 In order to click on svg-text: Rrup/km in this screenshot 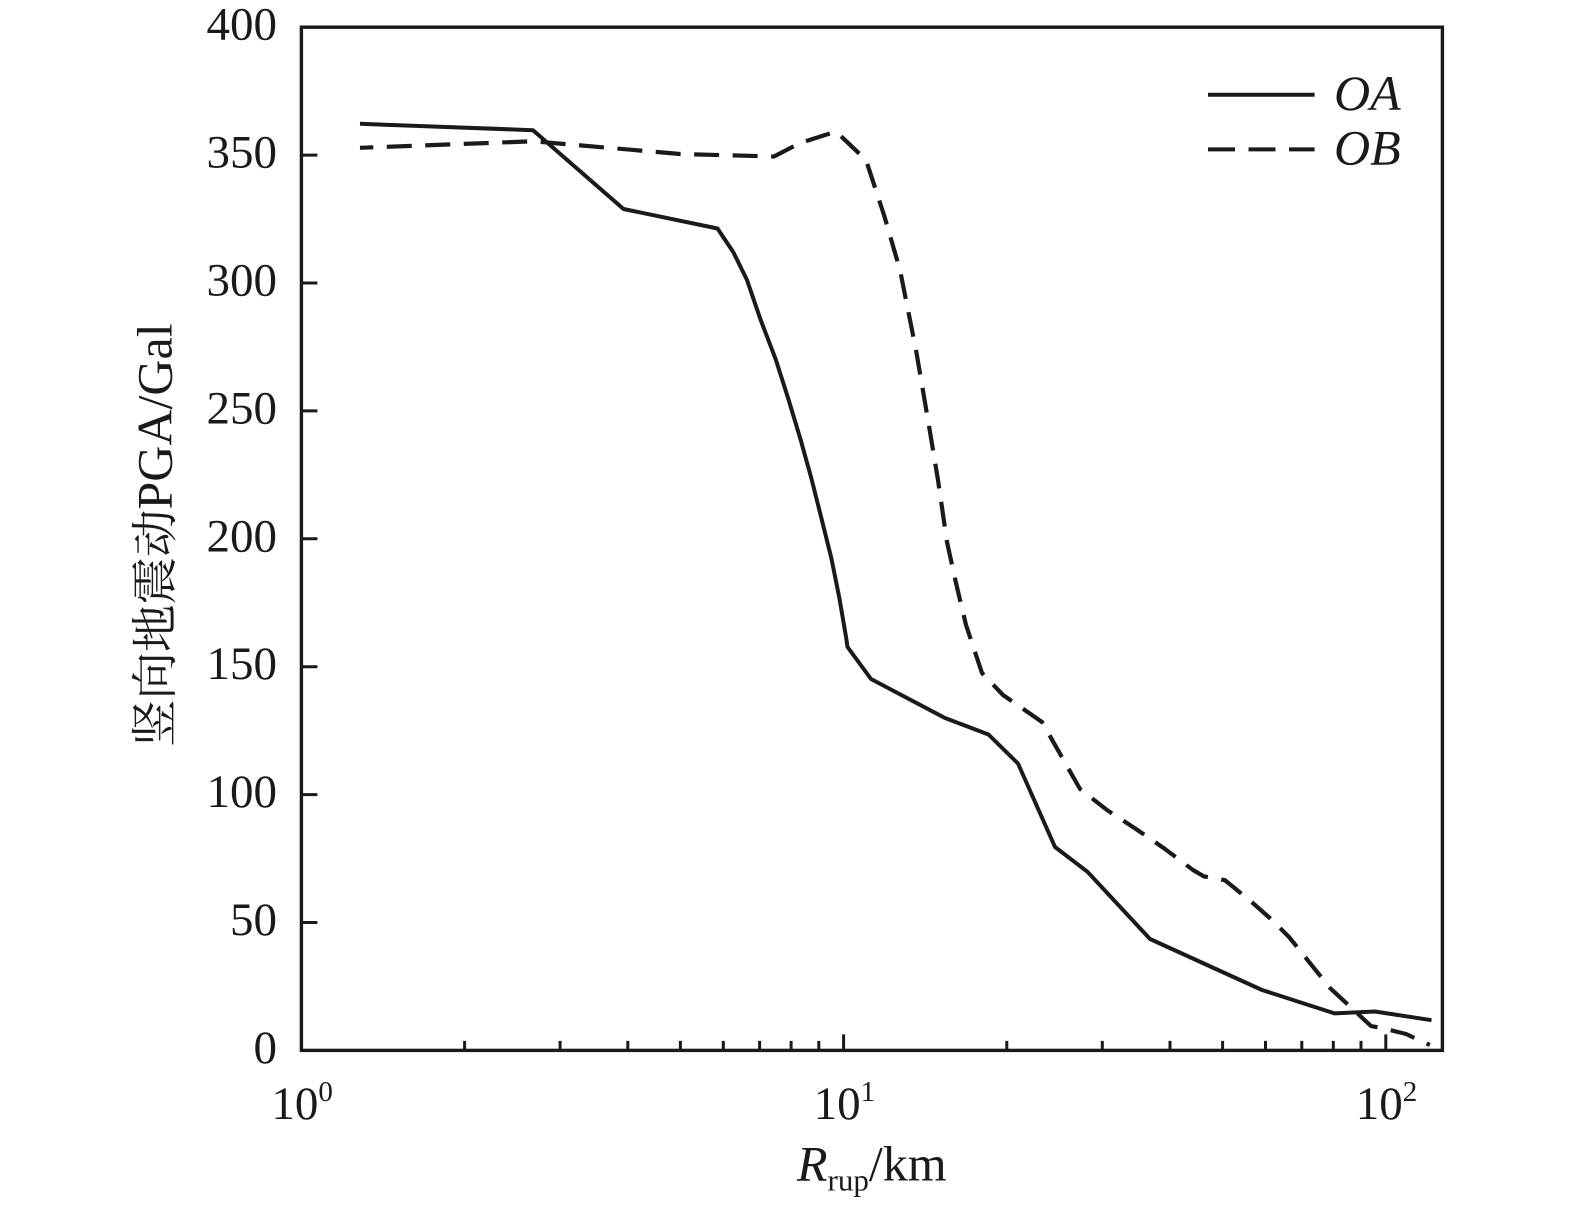, I will do `click(871, 1167)`.